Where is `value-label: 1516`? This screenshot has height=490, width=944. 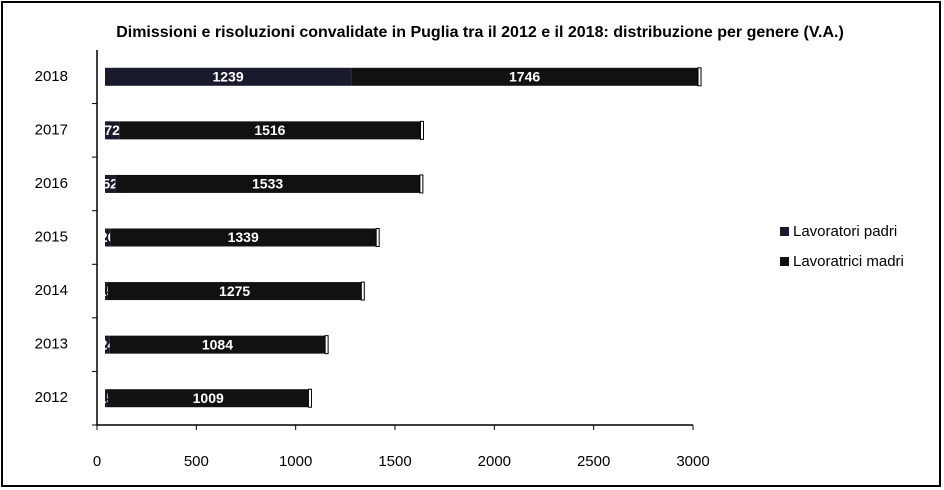
value-label: 1516 is located at coordinates (269, 130).